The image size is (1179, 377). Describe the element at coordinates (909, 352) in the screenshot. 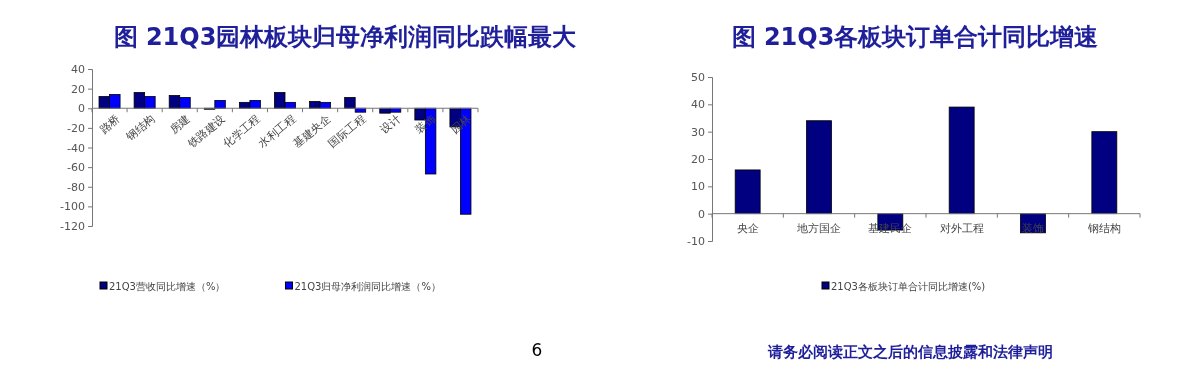

I see `text: 请务必阅读正文之后的信息披露和法律声明` at that location.